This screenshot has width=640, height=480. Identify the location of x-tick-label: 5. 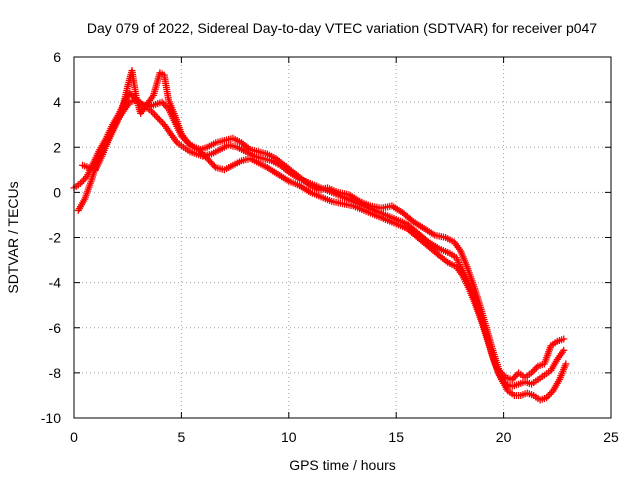
(182, 437).